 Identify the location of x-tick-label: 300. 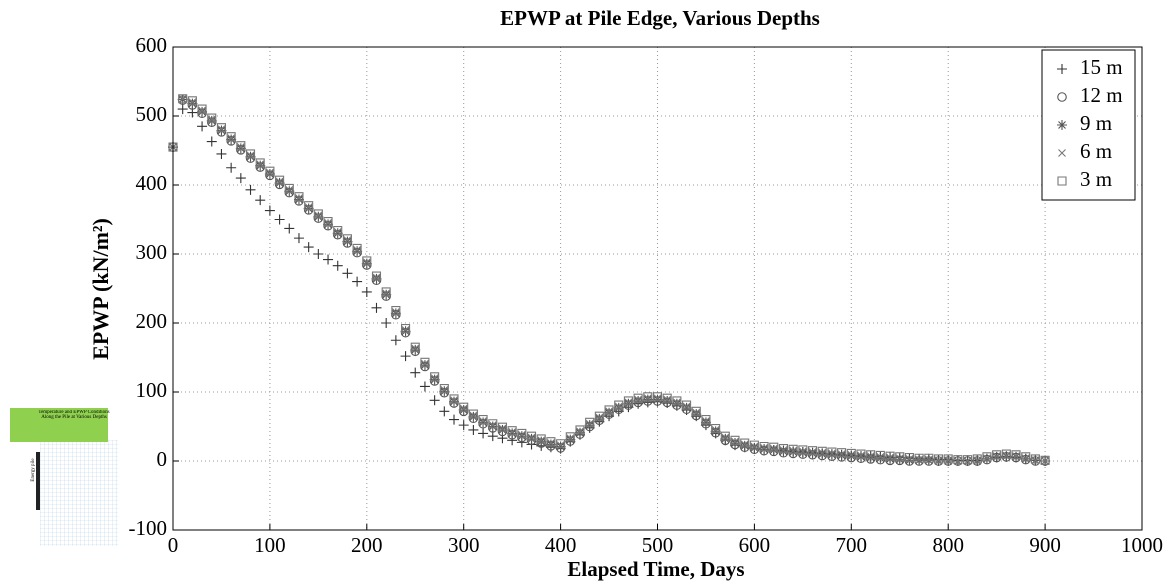
(464, 545).